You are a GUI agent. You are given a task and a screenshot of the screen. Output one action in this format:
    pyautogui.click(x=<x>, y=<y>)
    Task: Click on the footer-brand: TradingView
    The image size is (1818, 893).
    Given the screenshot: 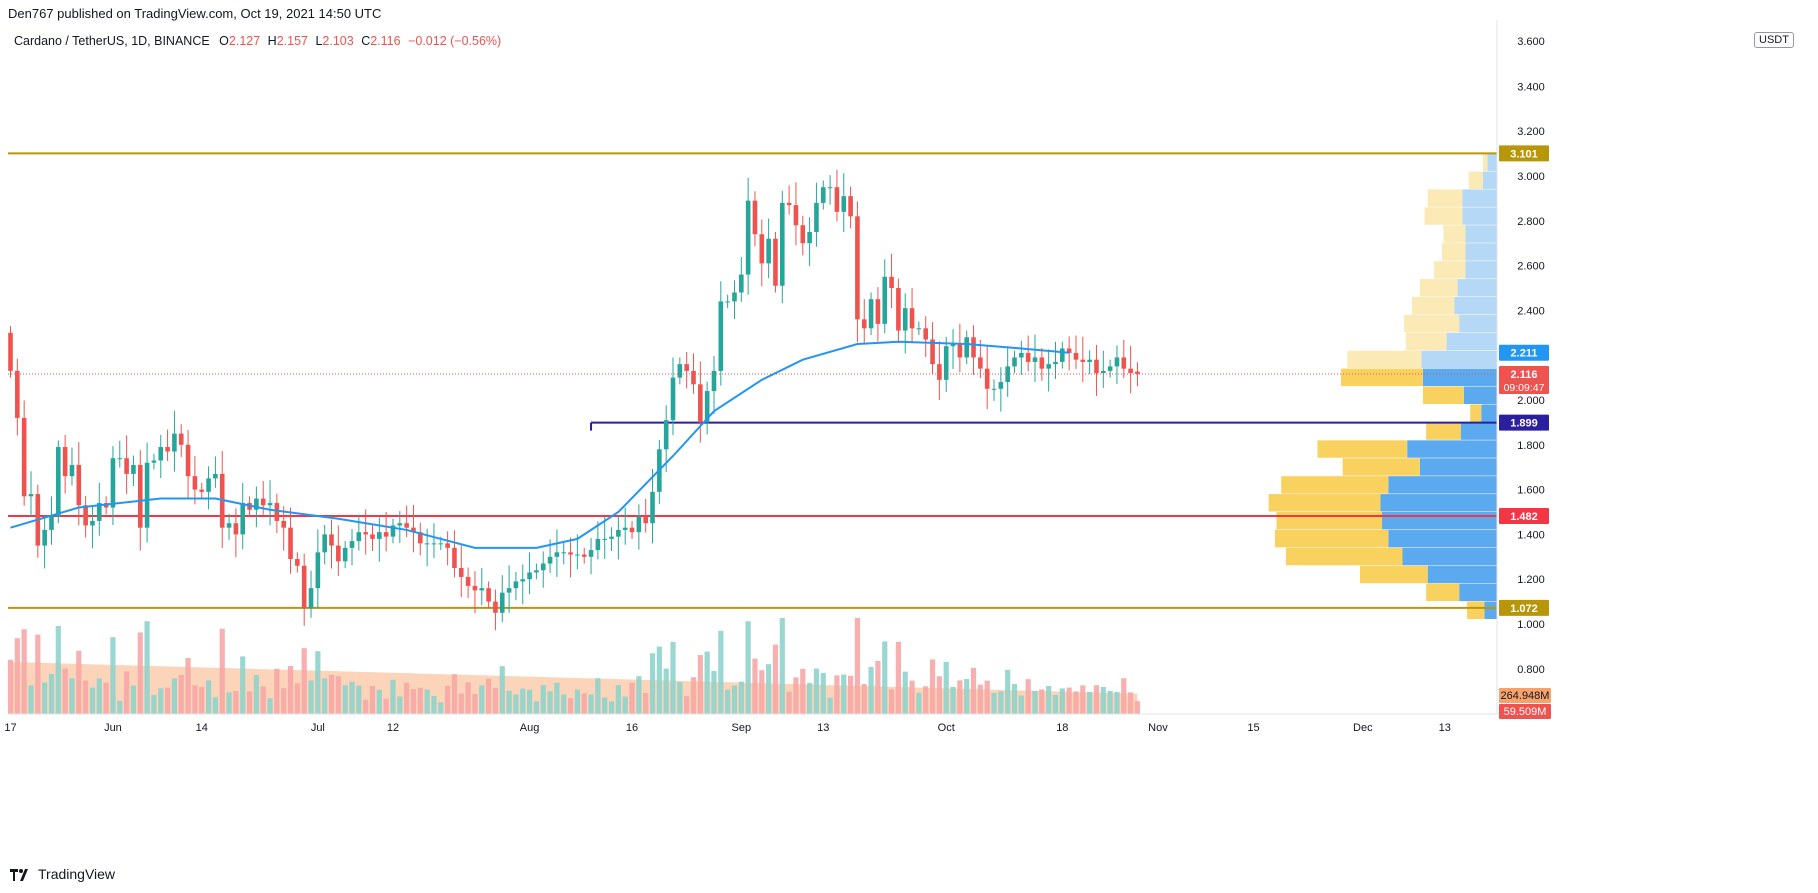 What is the action you would take?
    pyautogui.click(x=62, y=874)
    